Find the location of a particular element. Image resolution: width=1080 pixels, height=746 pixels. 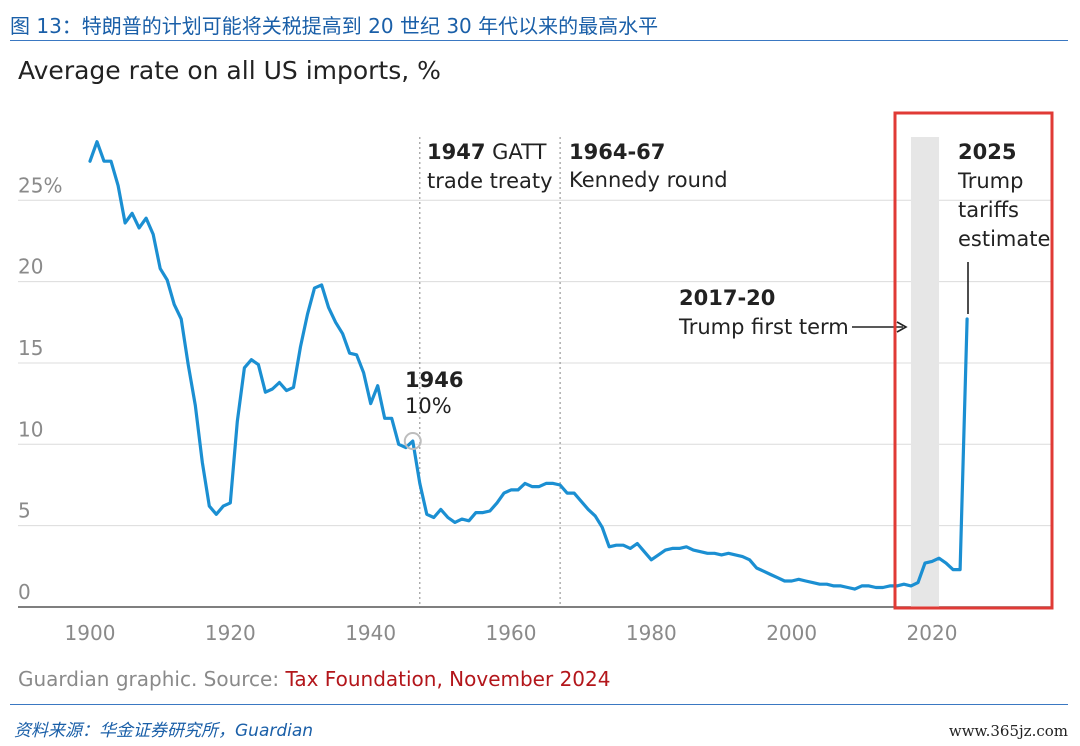

event-lines is located at coordinates (490, 372).